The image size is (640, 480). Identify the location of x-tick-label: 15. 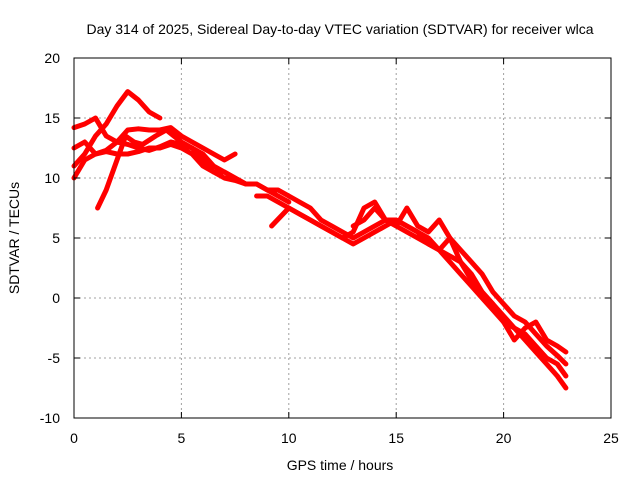
(396, 438).